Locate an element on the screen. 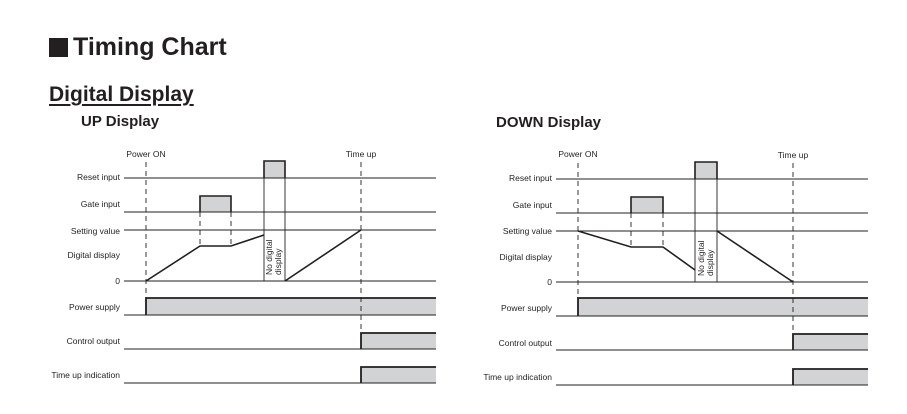 This screenshot has width=907, height=414. up-display-title: UP Display is located at coordinates (120, 121).